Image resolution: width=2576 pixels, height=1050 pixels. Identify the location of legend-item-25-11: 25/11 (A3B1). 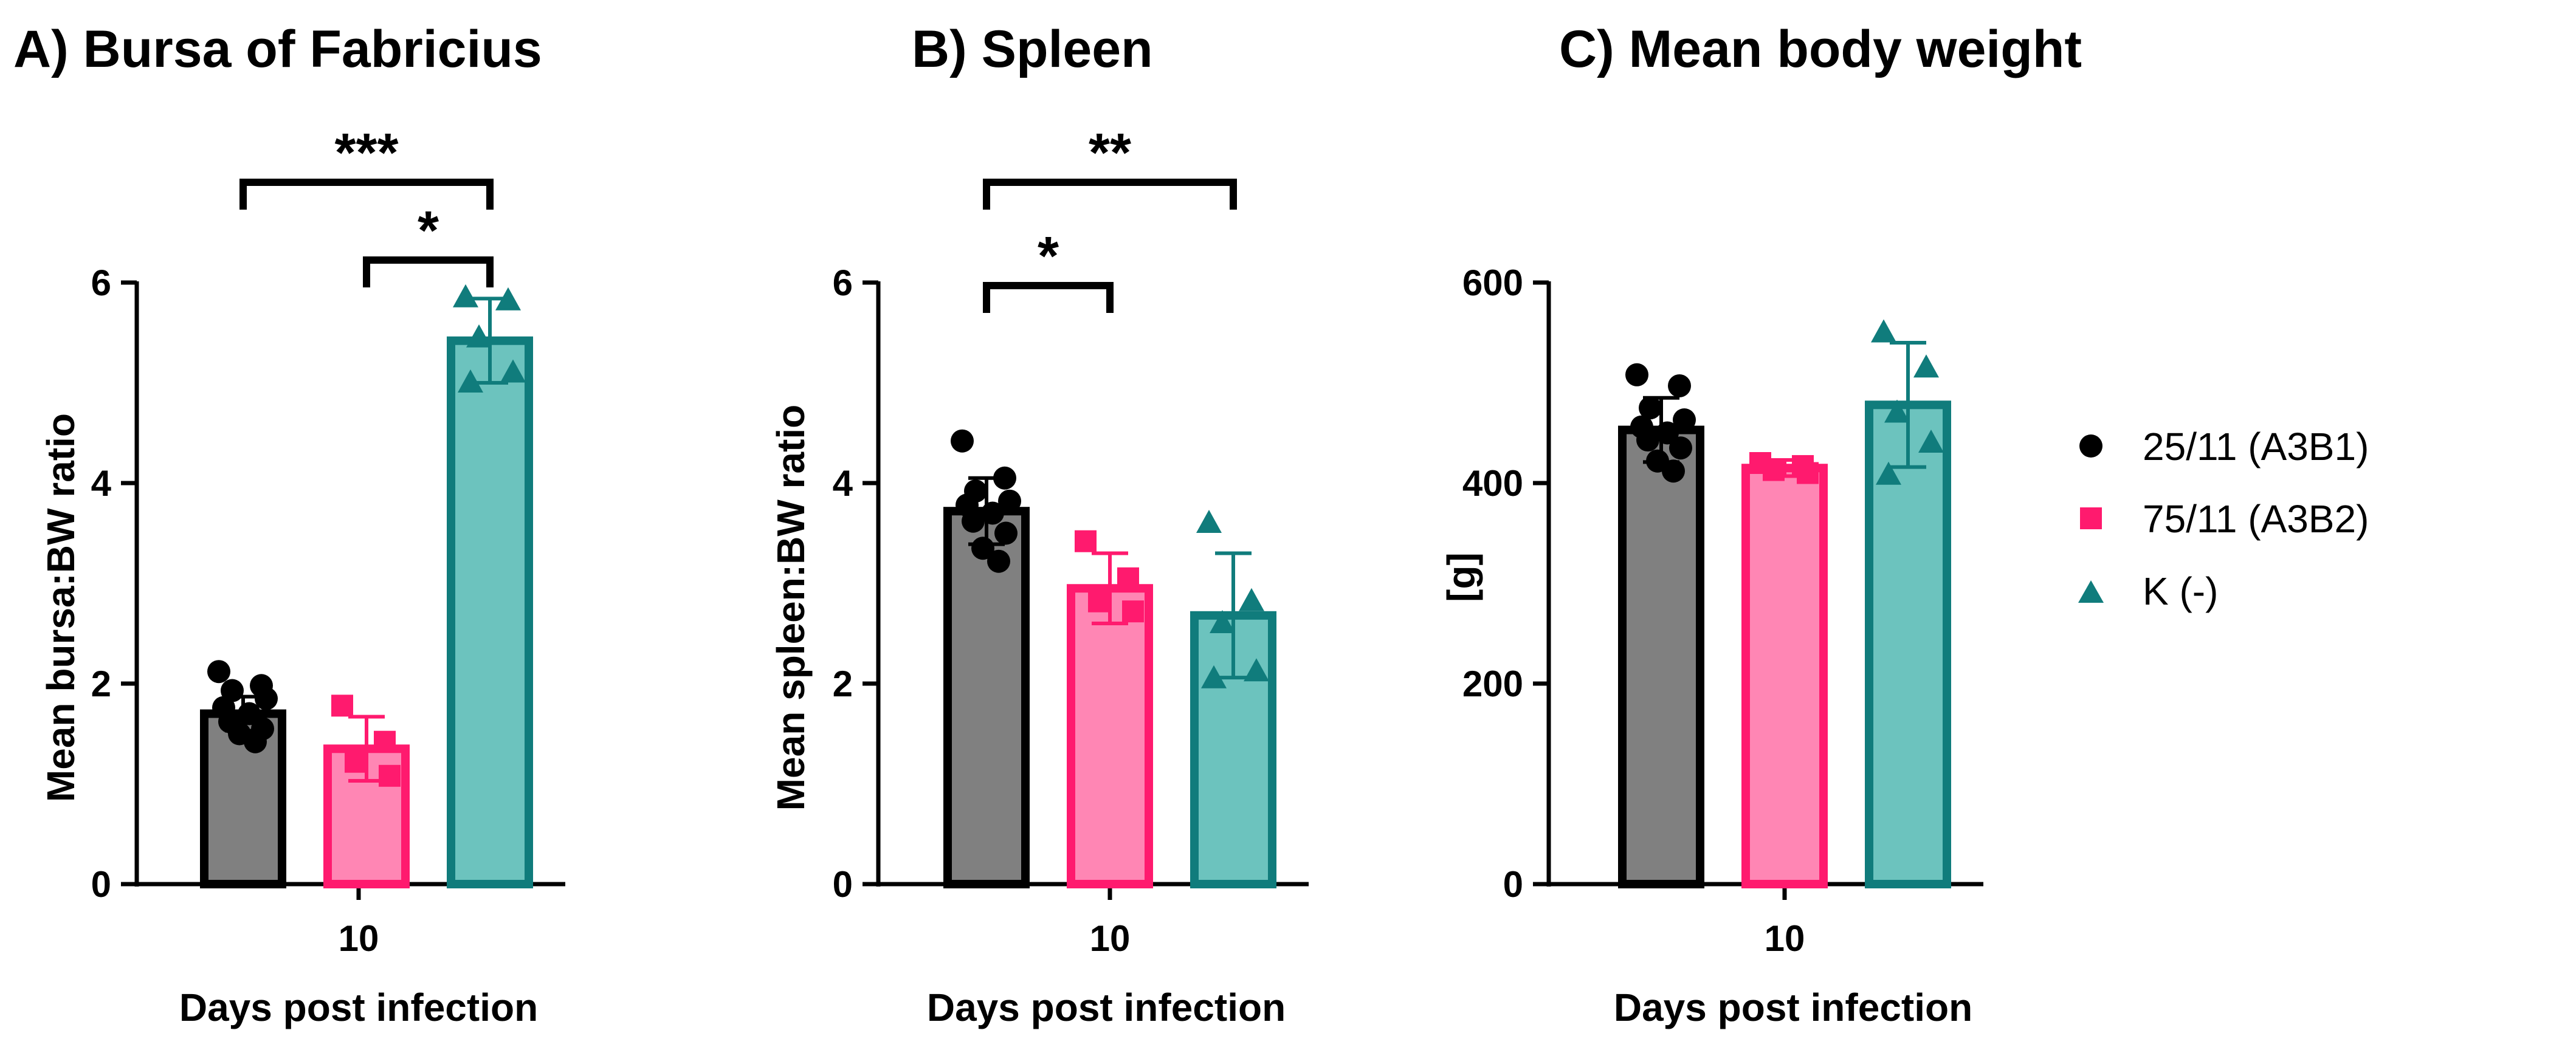
(2224, 446).